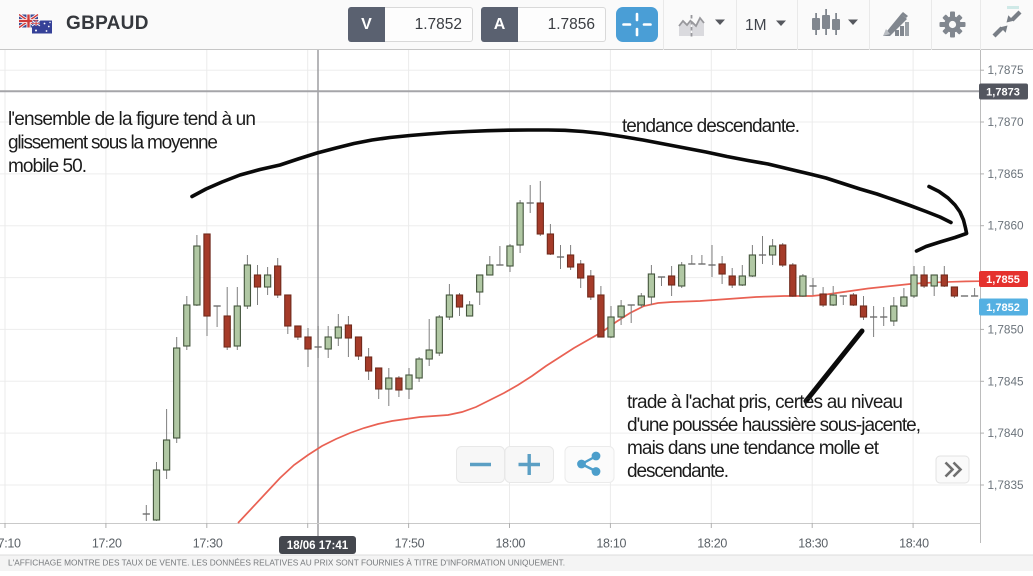  Describe the element at coordinates (1006, 174) in the screenshot. I see `svg-text: 1,7865` at that location.